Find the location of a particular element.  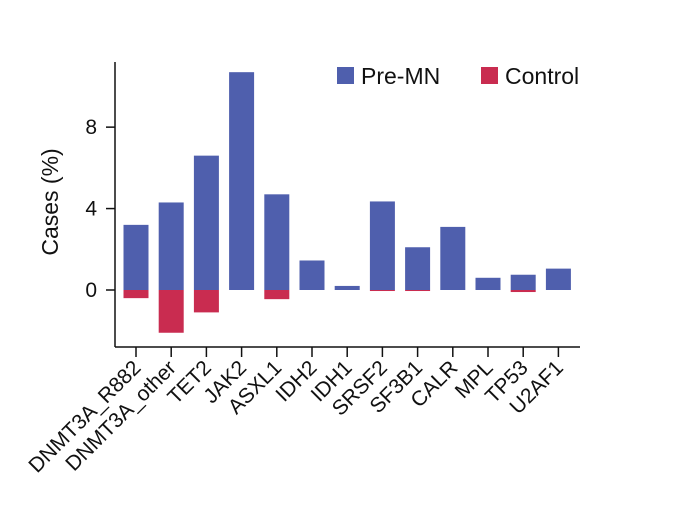

bar-pre-mn-dnmt3a-other is located at coordinates (171, 246).